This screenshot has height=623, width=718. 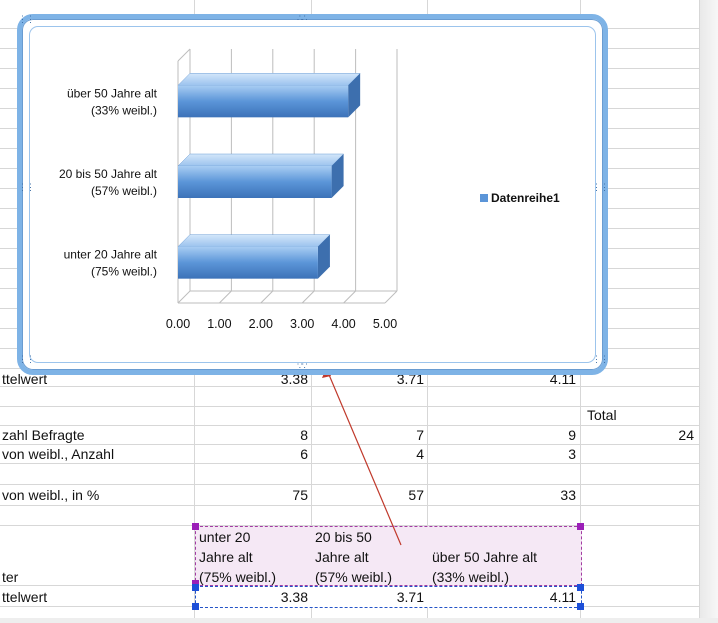 What do you see at coordinates (580, 606) in the screenshot?
I see `data-range-handle-bottom-right` at bounding box center [580, 606].